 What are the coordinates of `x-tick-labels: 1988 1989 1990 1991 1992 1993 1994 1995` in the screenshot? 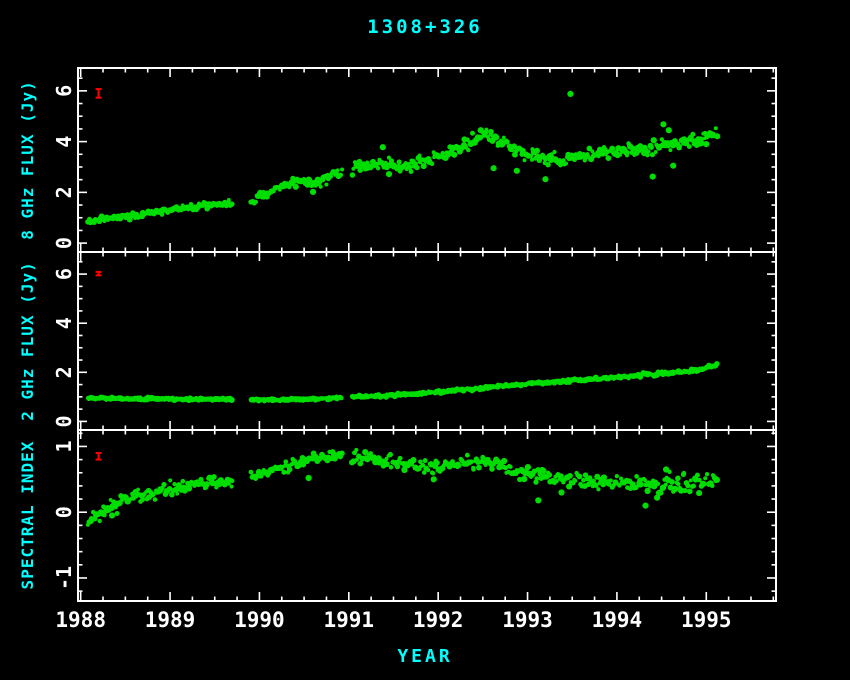 It's located at (393, 620).